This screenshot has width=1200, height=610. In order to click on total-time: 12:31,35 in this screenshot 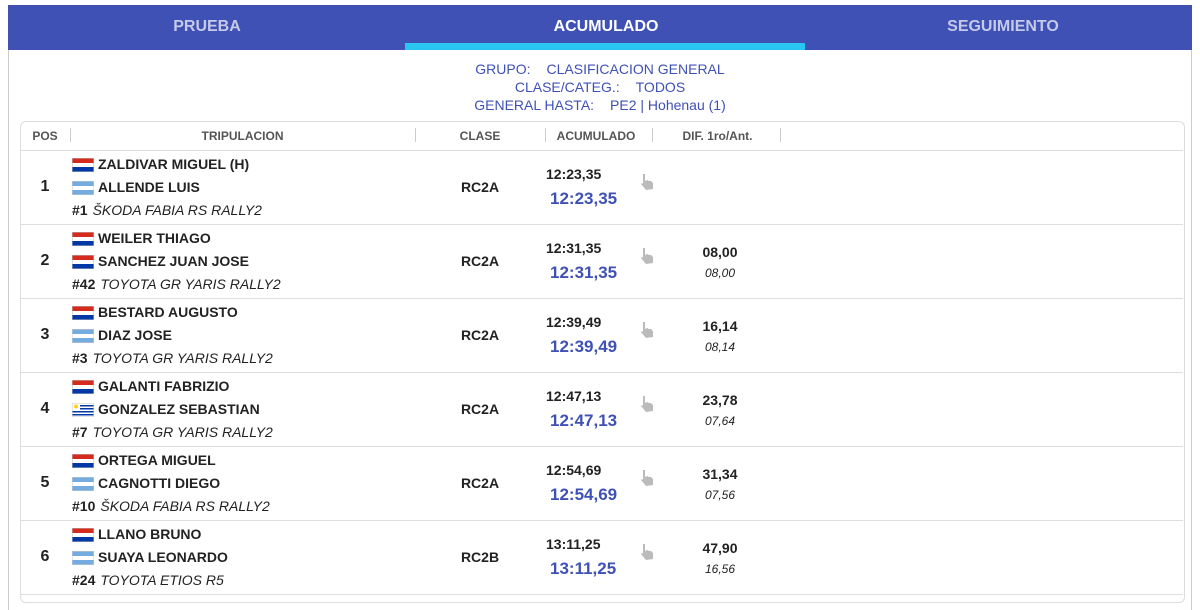, I will do `click(584, 272)`.